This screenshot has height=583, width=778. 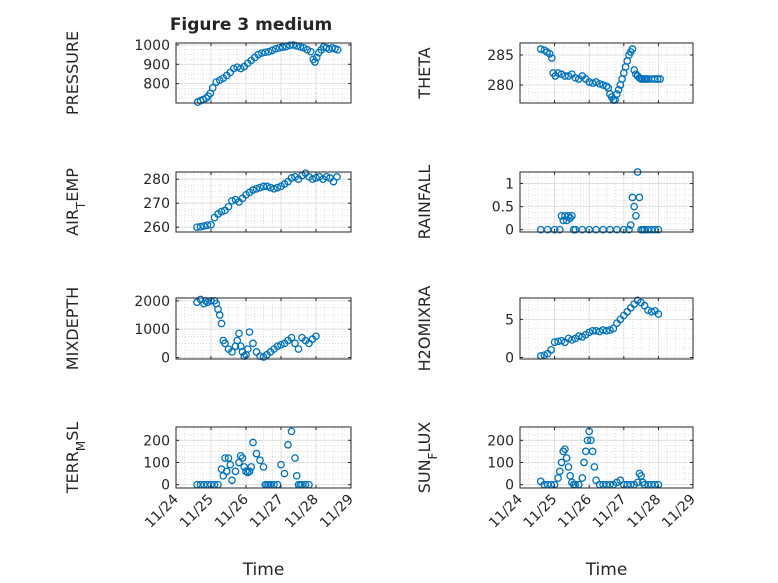 I want to click on x-tick-label: 11/28, so click(x=302, y=512).